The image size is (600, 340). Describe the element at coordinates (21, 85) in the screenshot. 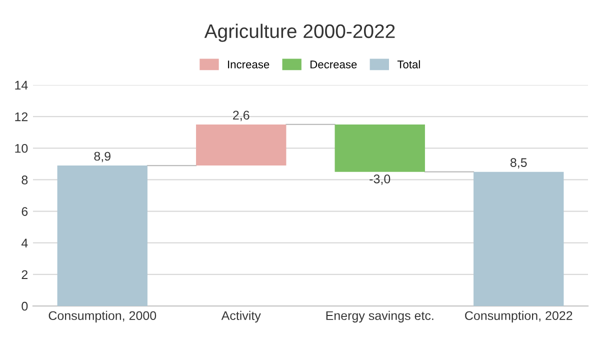

I see `y-tick-label: 14` at that location.